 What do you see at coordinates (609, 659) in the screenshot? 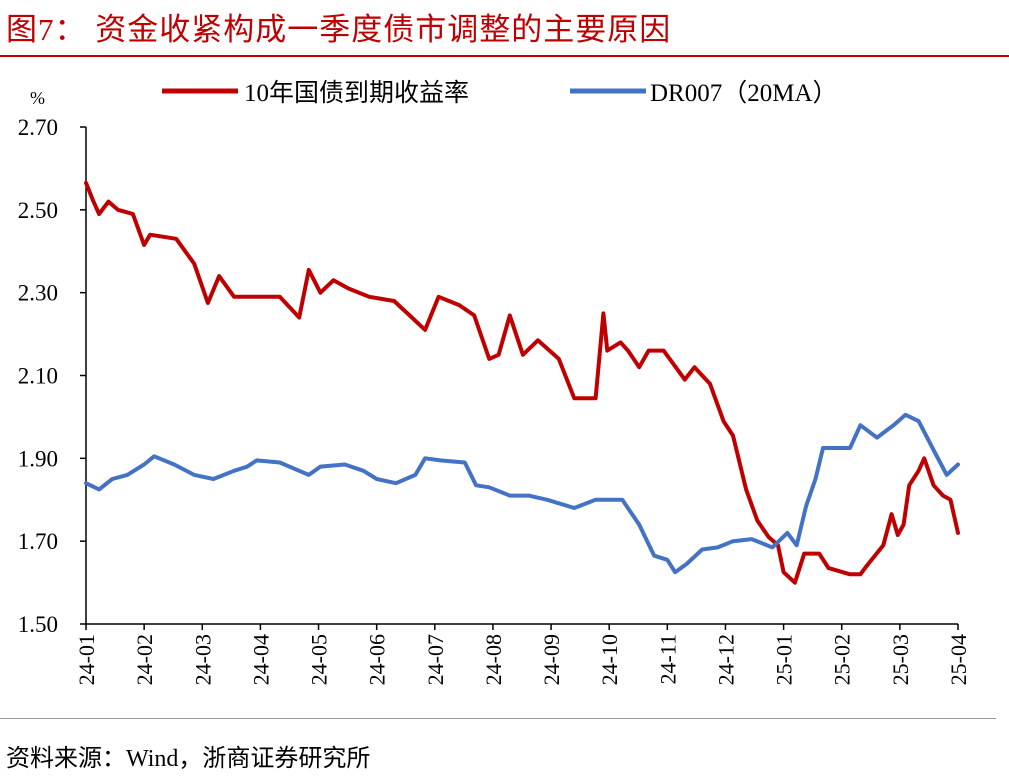
I see `x-tick-label: 24-10` at bounding box center [609, 659].